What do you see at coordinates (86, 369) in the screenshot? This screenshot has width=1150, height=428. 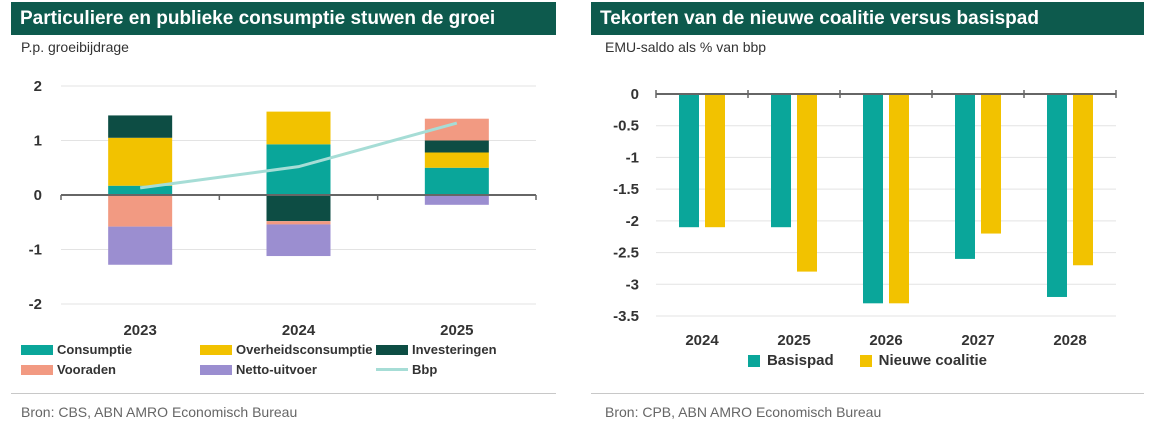 I see `legend-label-vooraden: Vooraden` at bounding box center [86, 369].